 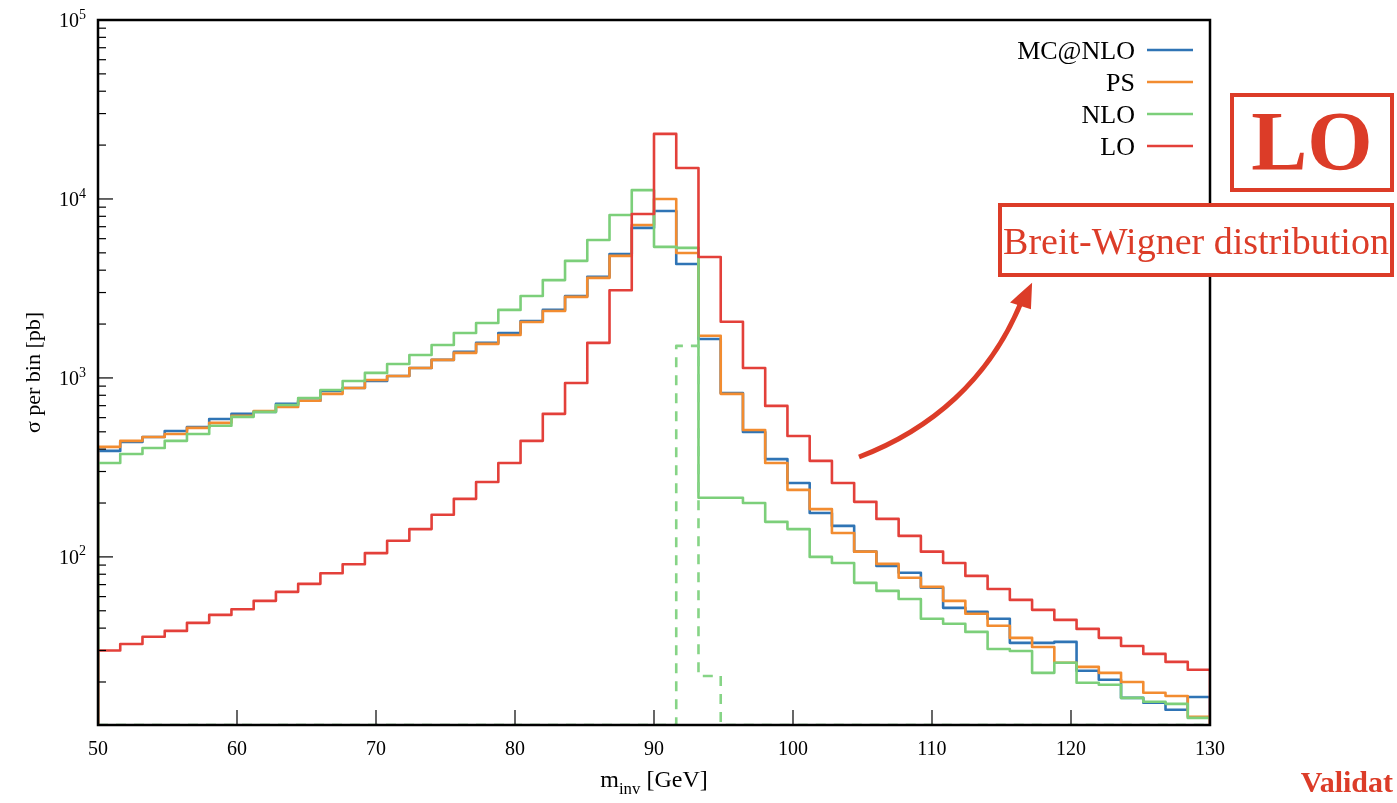 What do you see at coordinates (932, 748) in the screenshot?
I see `x-tick-label: 110` at bounding box center [932, 748].